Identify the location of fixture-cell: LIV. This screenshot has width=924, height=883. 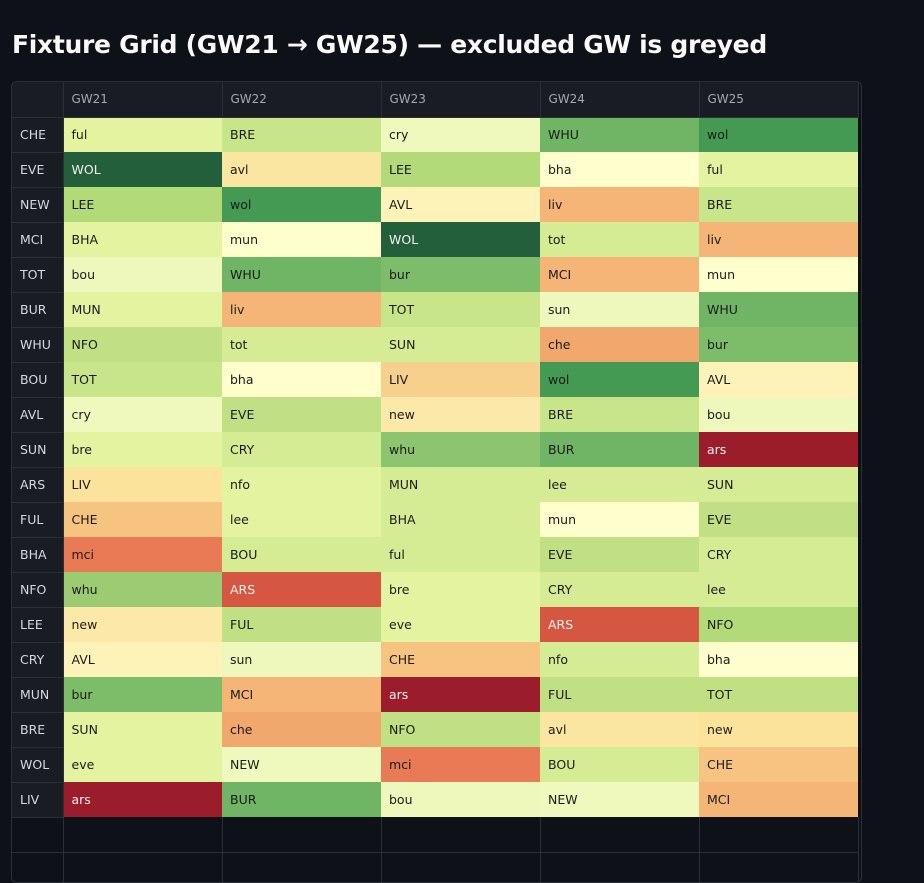
(142, 484).